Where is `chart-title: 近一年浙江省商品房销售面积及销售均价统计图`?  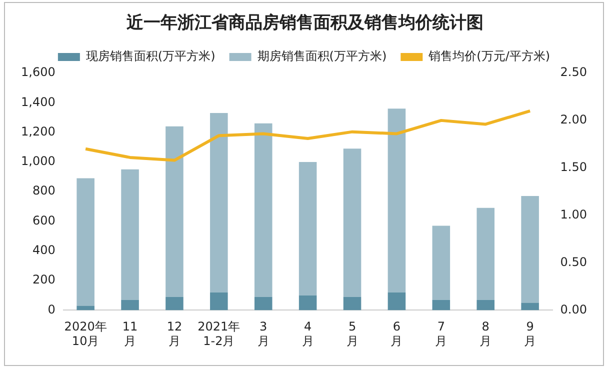
chart-title: 近一年浙江省商品房销售面积及销售均价统计图 is located at coordinates (305, 23).